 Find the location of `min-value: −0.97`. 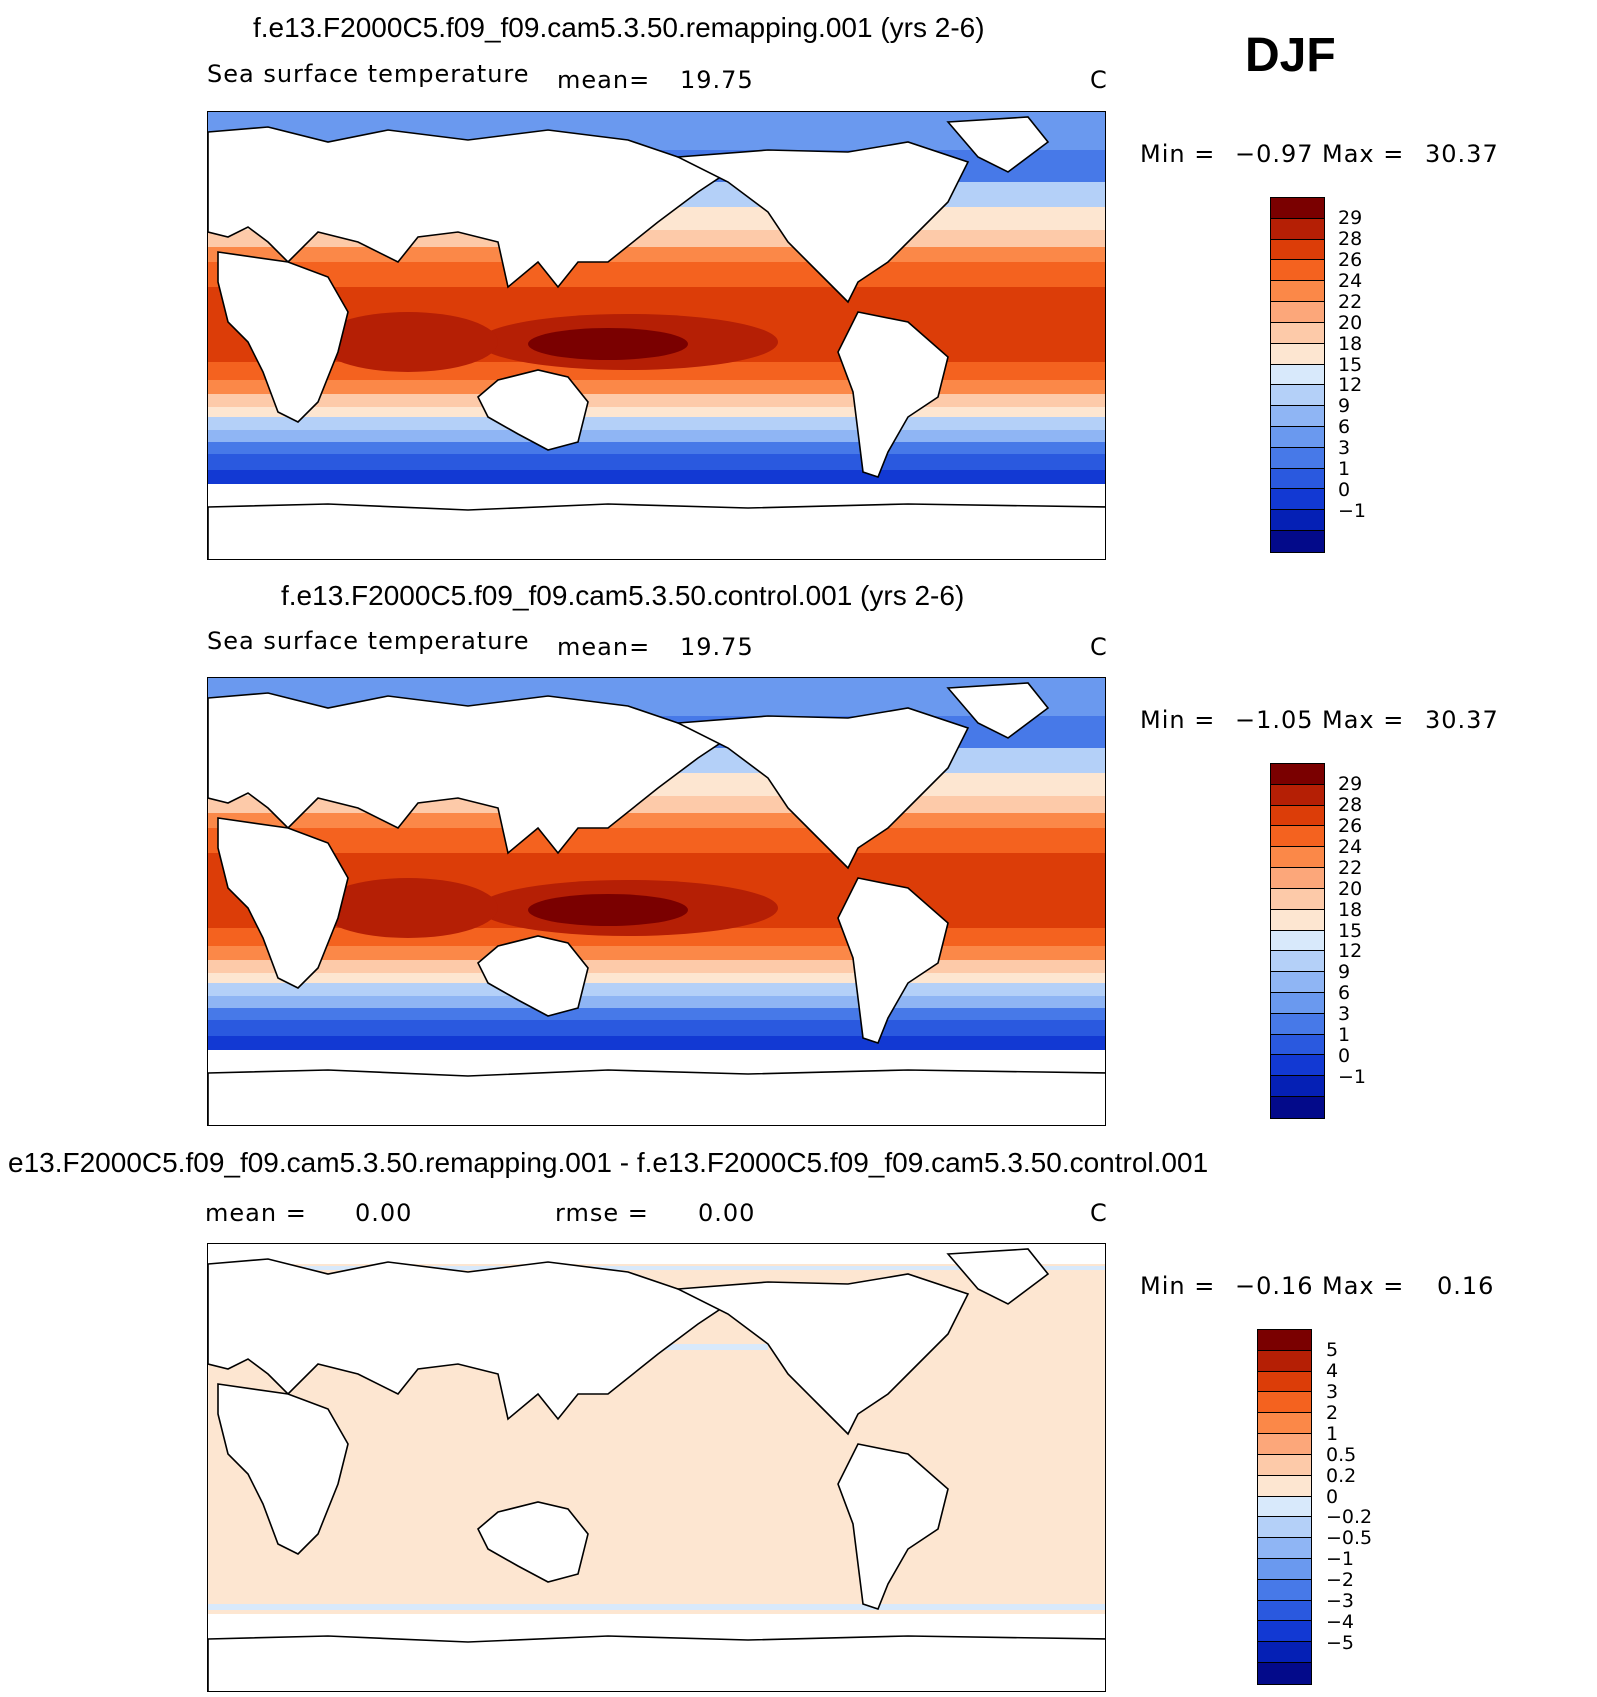

min-value: −0.97 is located at coordinates (1274, 154).